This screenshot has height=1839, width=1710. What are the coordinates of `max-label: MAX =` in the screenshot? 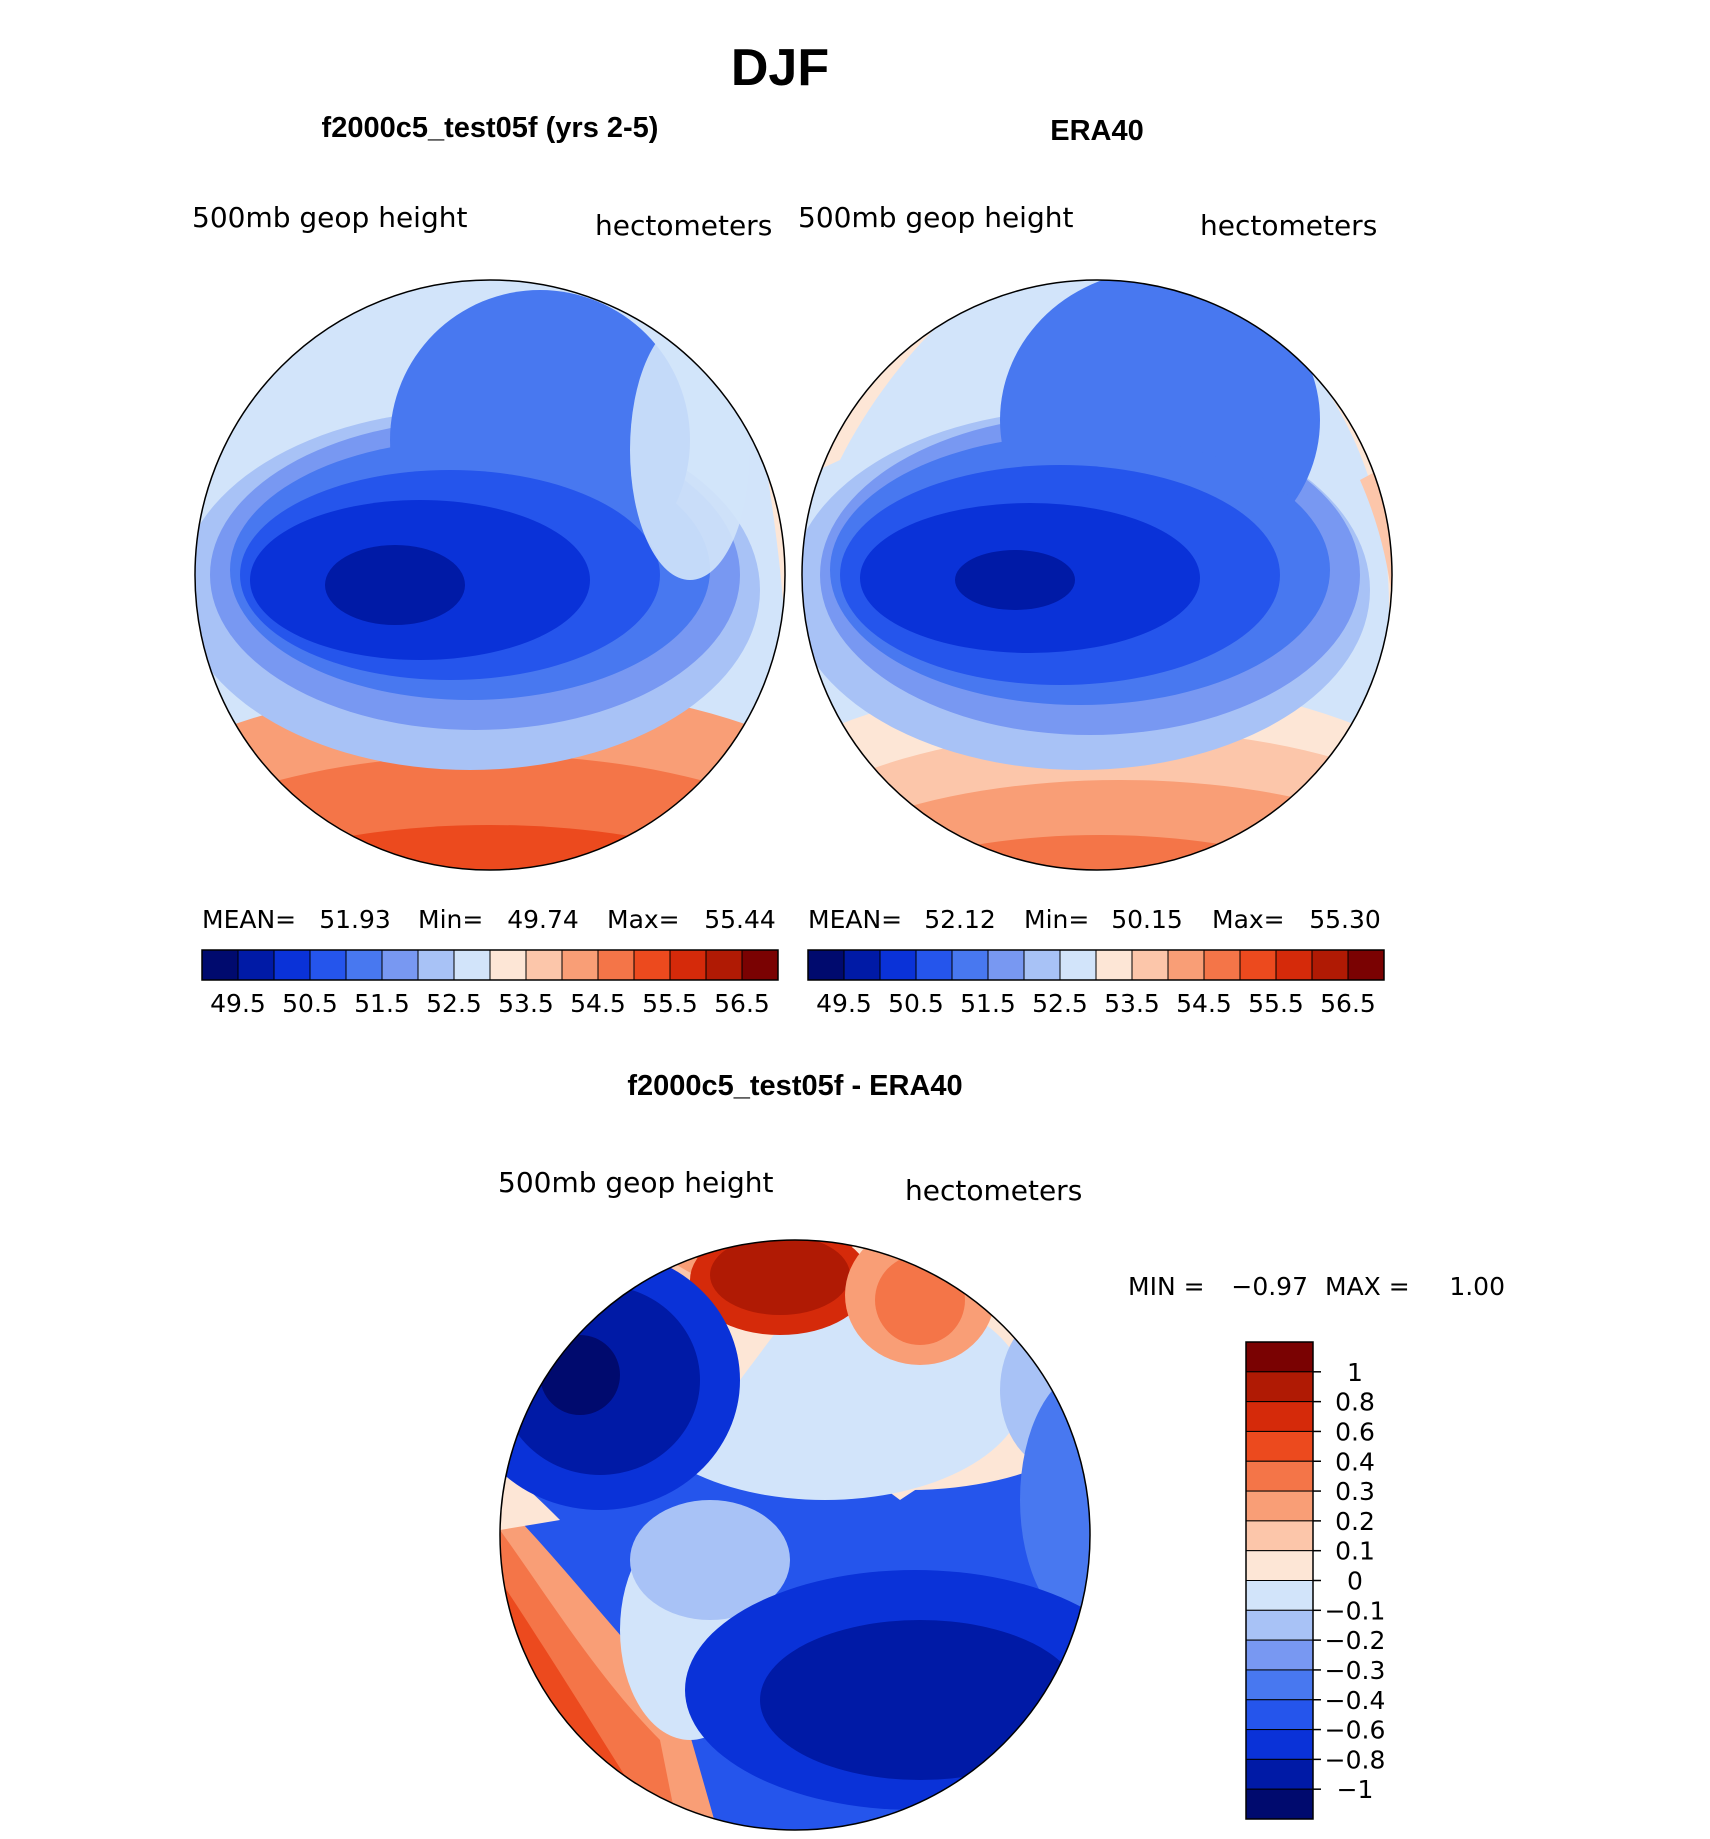 It's located at (1367, 1286).